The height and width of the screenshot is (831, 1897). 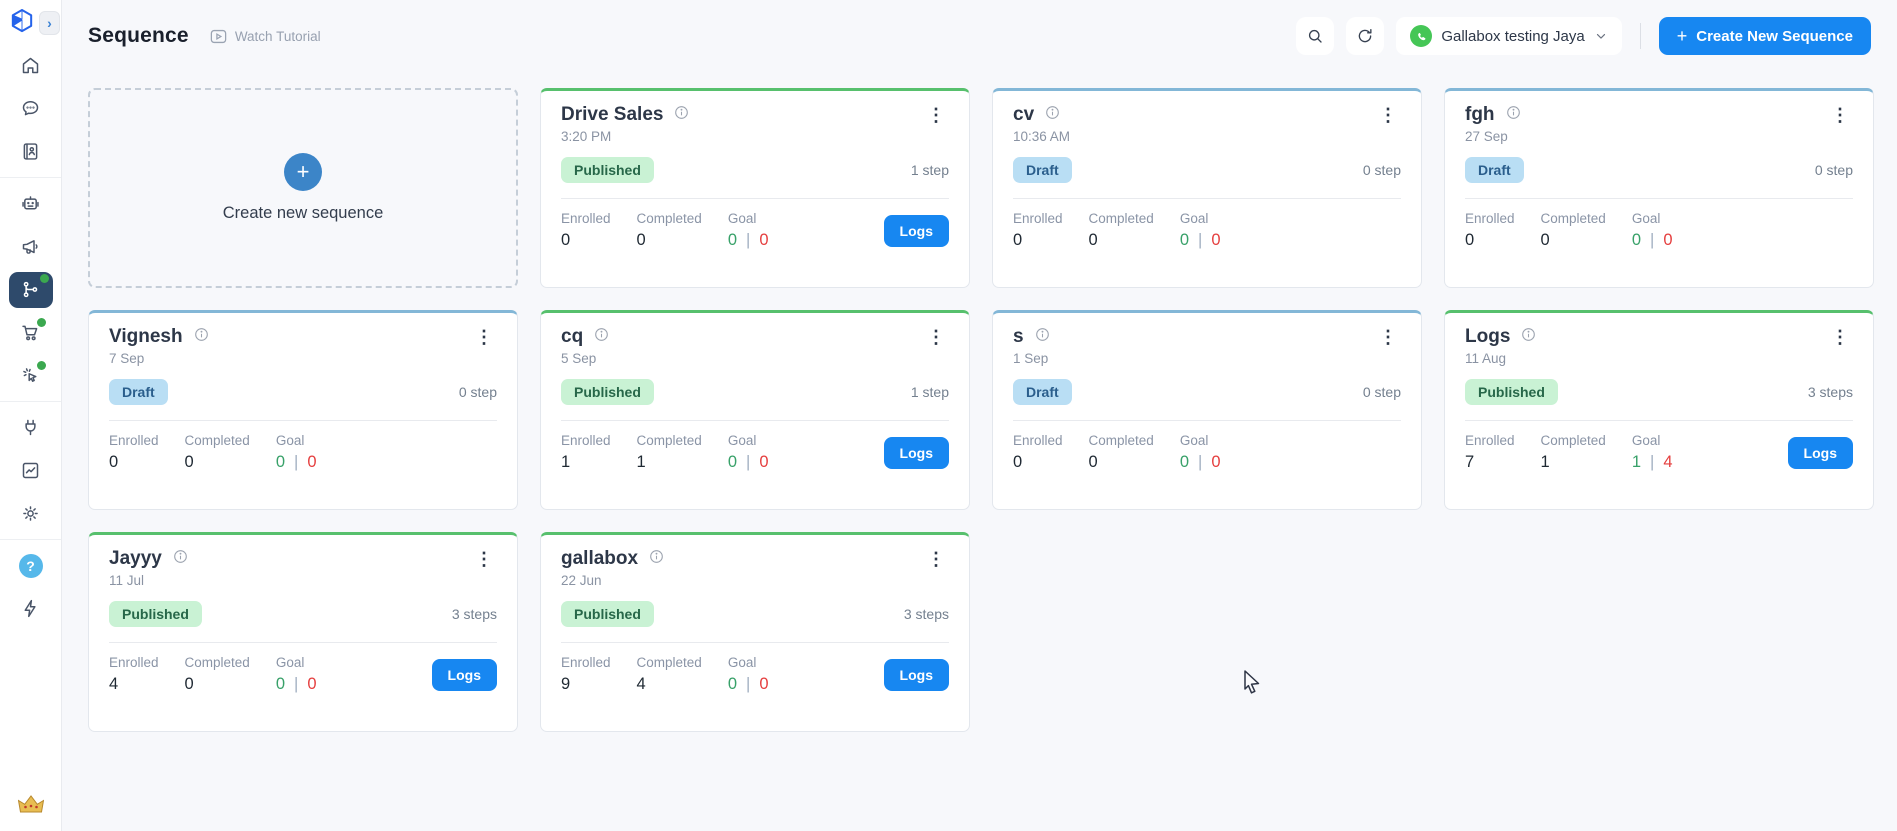 I want to click on sidebar-item-integrations, so click(x=31, y=428).